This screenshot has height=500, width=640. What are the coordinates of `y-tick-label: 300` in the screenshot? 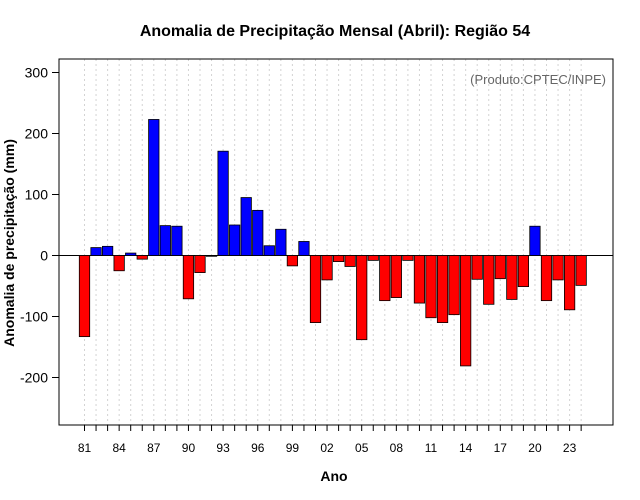 It's located at (37, 73).